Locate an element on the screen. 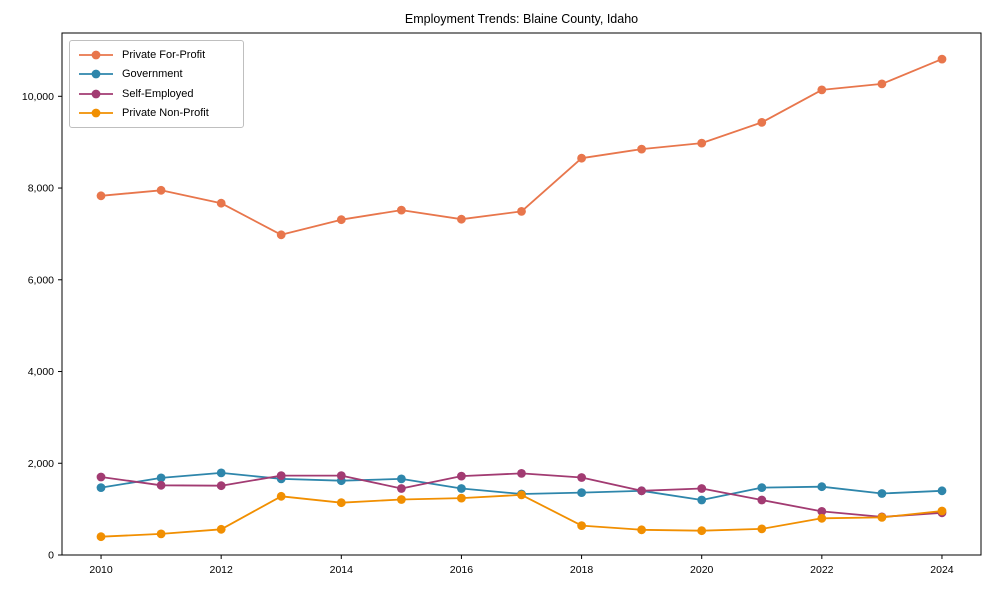 The width and height of the screenshot is (1000, 600). data-point-private-non-profit-2018 is located at coordinates (581, 525).